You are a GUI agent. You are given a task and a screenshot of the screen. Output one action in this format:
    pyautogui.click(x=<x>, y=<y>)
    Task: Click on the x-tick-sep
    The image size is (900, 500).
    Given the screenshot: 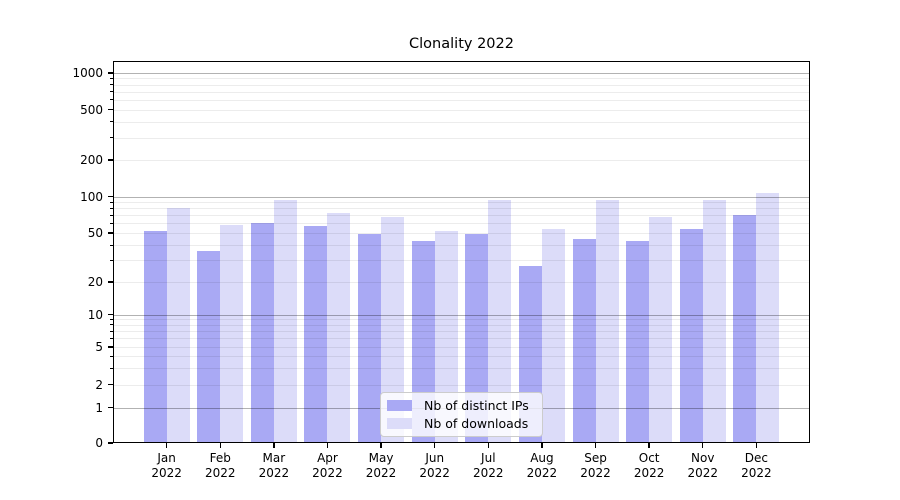 What is the action you would take?
    pyautogui.click(x=595, y=445)
    